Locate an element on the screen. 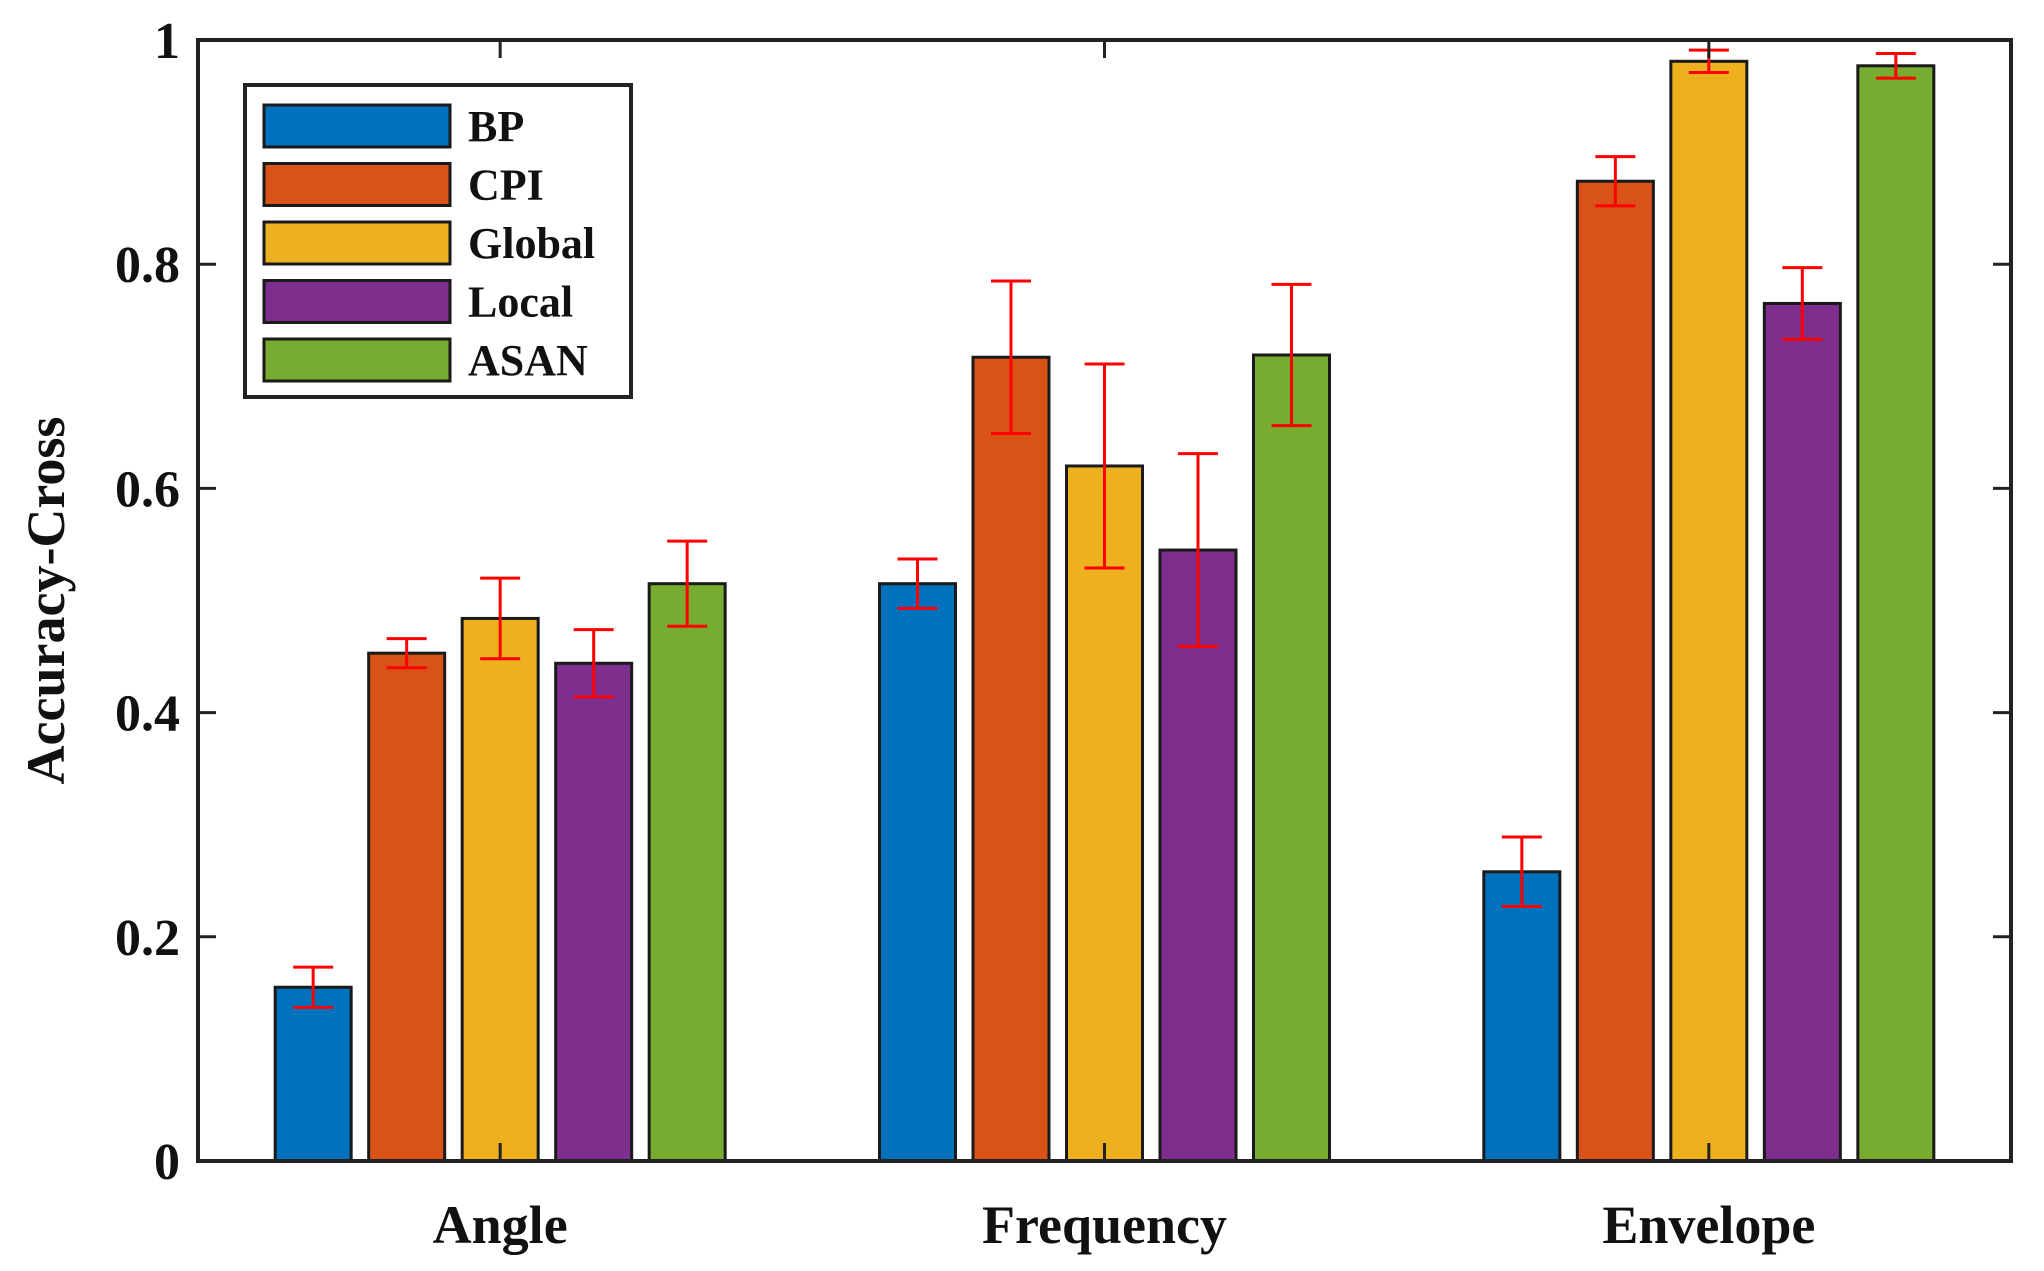 The width and height of the screenshot is (2044, 1271). legend-label-bp: BP is located at coordinates (496, 126).